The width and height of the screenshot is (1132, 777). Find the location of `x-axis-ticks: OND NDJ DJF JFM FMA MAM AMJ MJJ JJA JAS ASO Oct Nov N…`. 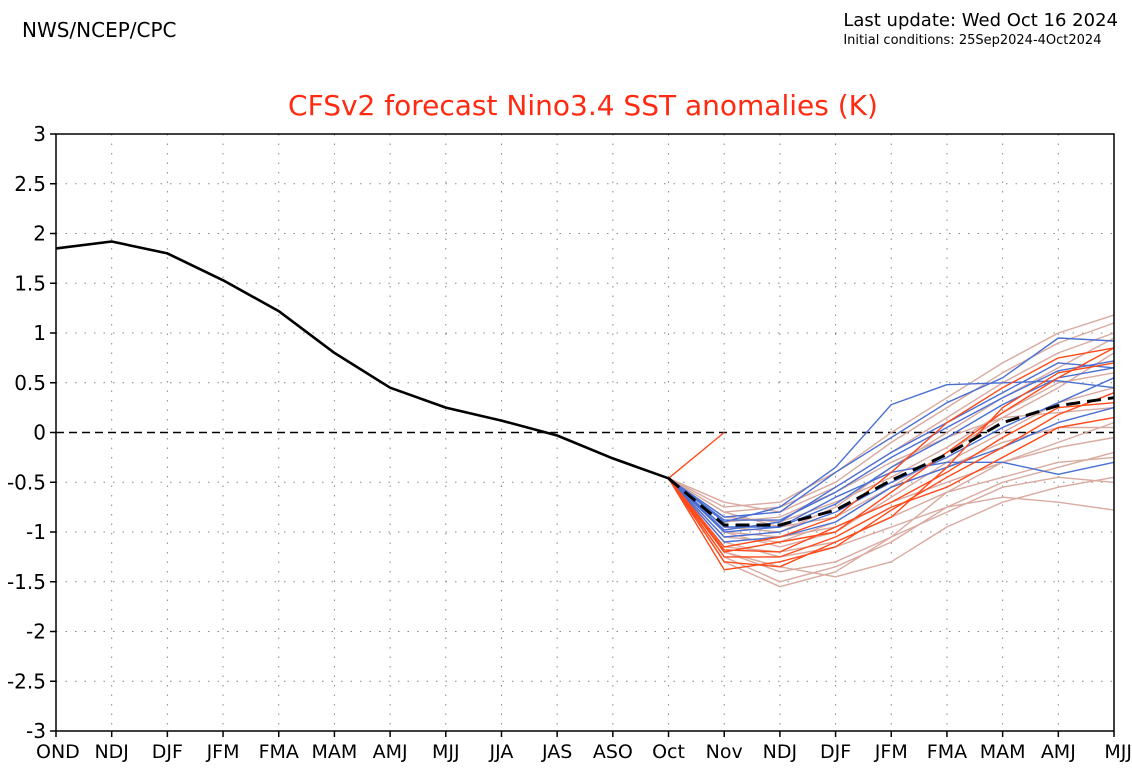

x-axis-ticks: OND NDJ DJF JFM FMA MAM AMJ MJJ JJA JAS ASO Oct Nov N… is located at coordinates (584, 747).